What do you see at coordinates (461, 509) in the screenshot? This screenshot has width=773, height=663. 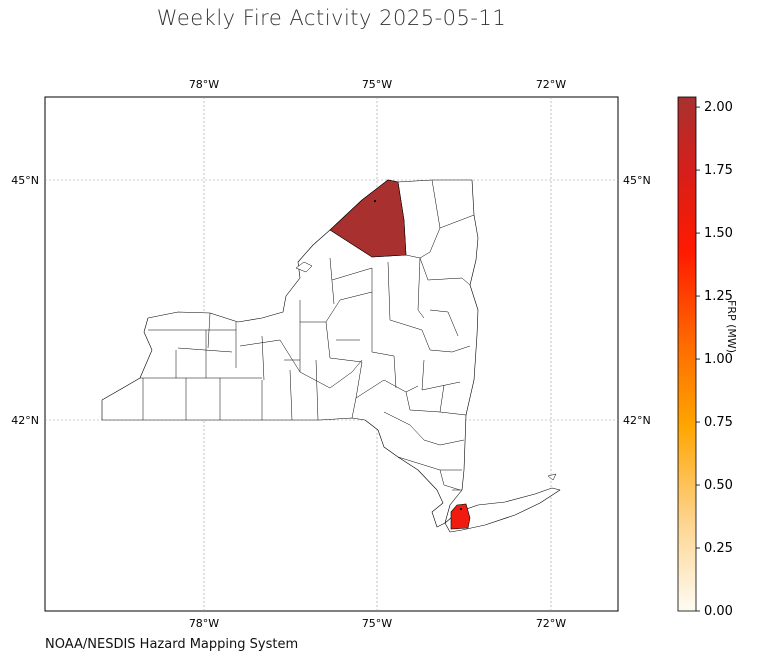 I see `fire-detection-point-li` at bounding box center [461, 509].